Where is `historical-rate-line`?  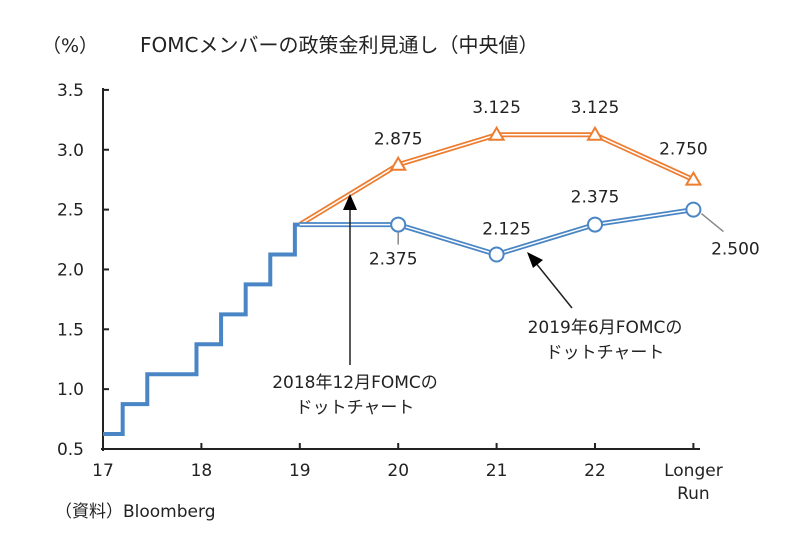 historical-rate-line is located at coordinates (251, 329).